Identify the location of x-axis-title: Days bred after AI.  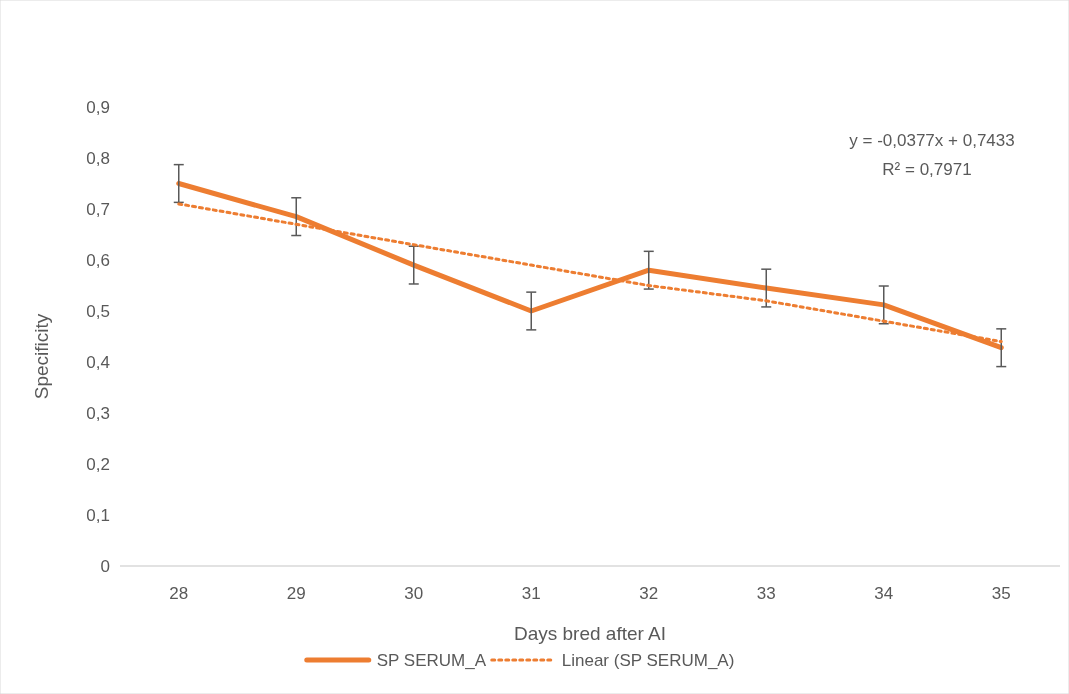
(590, 633).